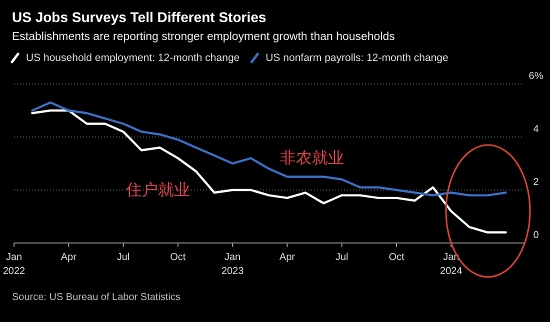 The width and height of the screenshot is (550, 322). What do you see at coordinates (536, 129) in the screenshot?
I see `y-tick-label: 4` at bounding box center [536, 129].